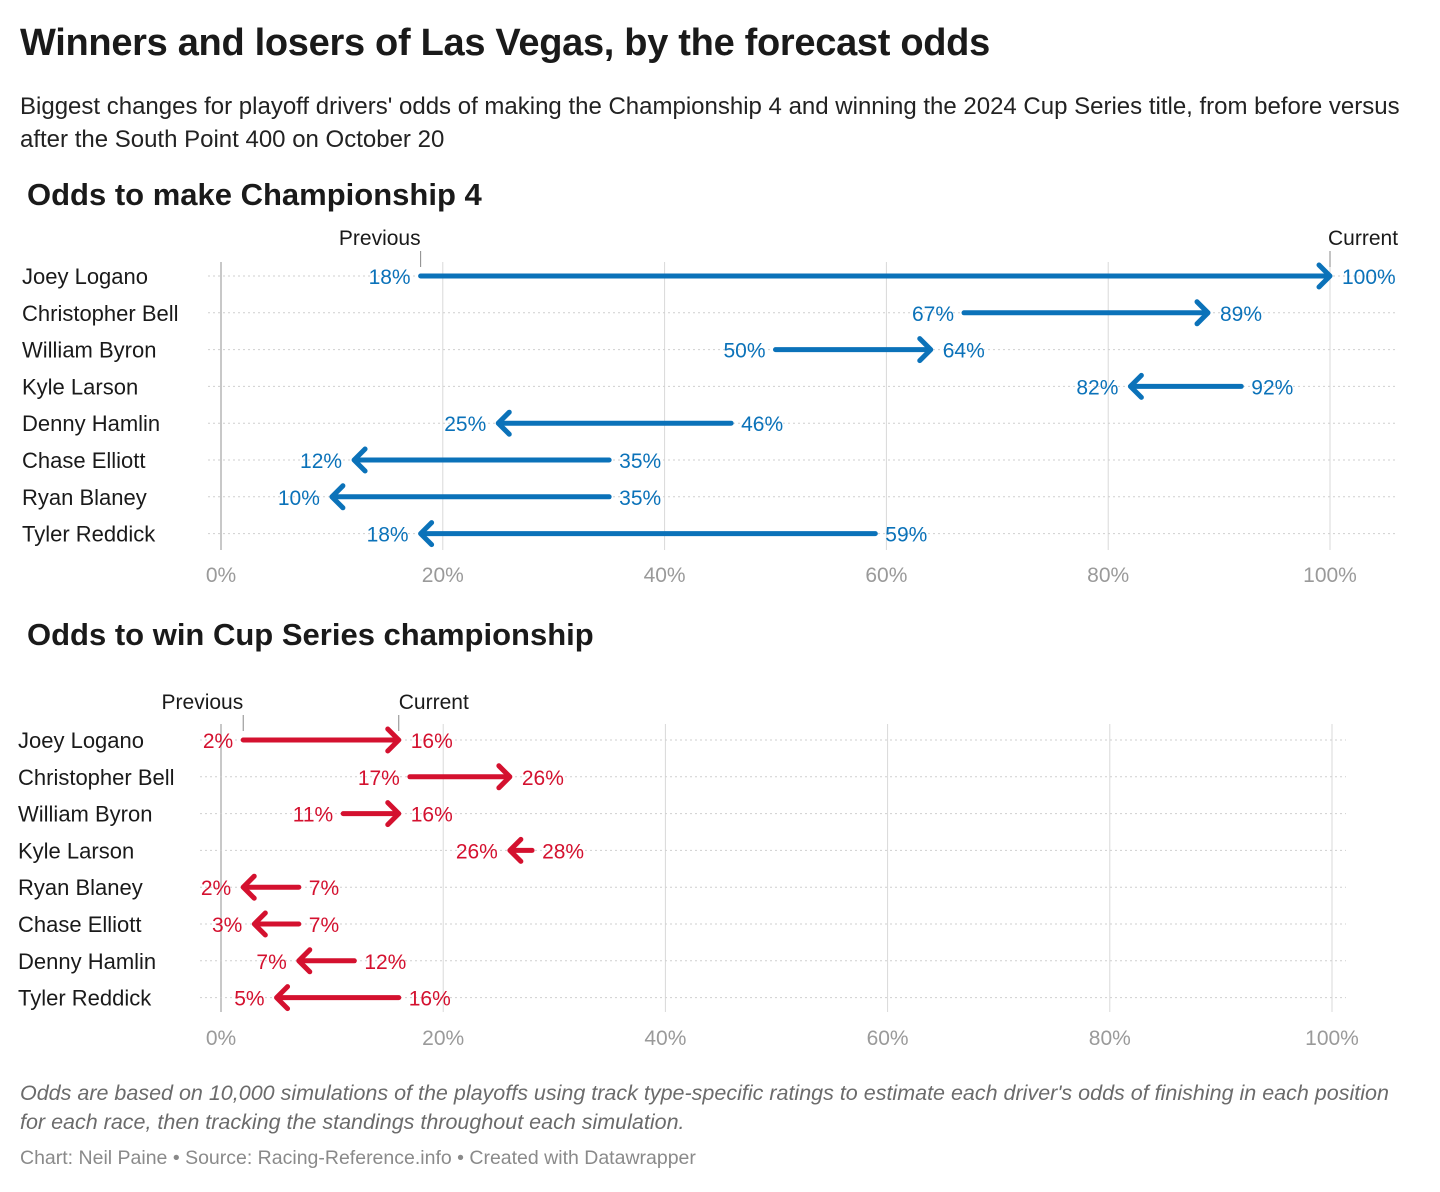  What do you see at coordinates (390, 277) in the screenshot?
I see `previous-value-label: 18%` at bounding box center [390, 277].